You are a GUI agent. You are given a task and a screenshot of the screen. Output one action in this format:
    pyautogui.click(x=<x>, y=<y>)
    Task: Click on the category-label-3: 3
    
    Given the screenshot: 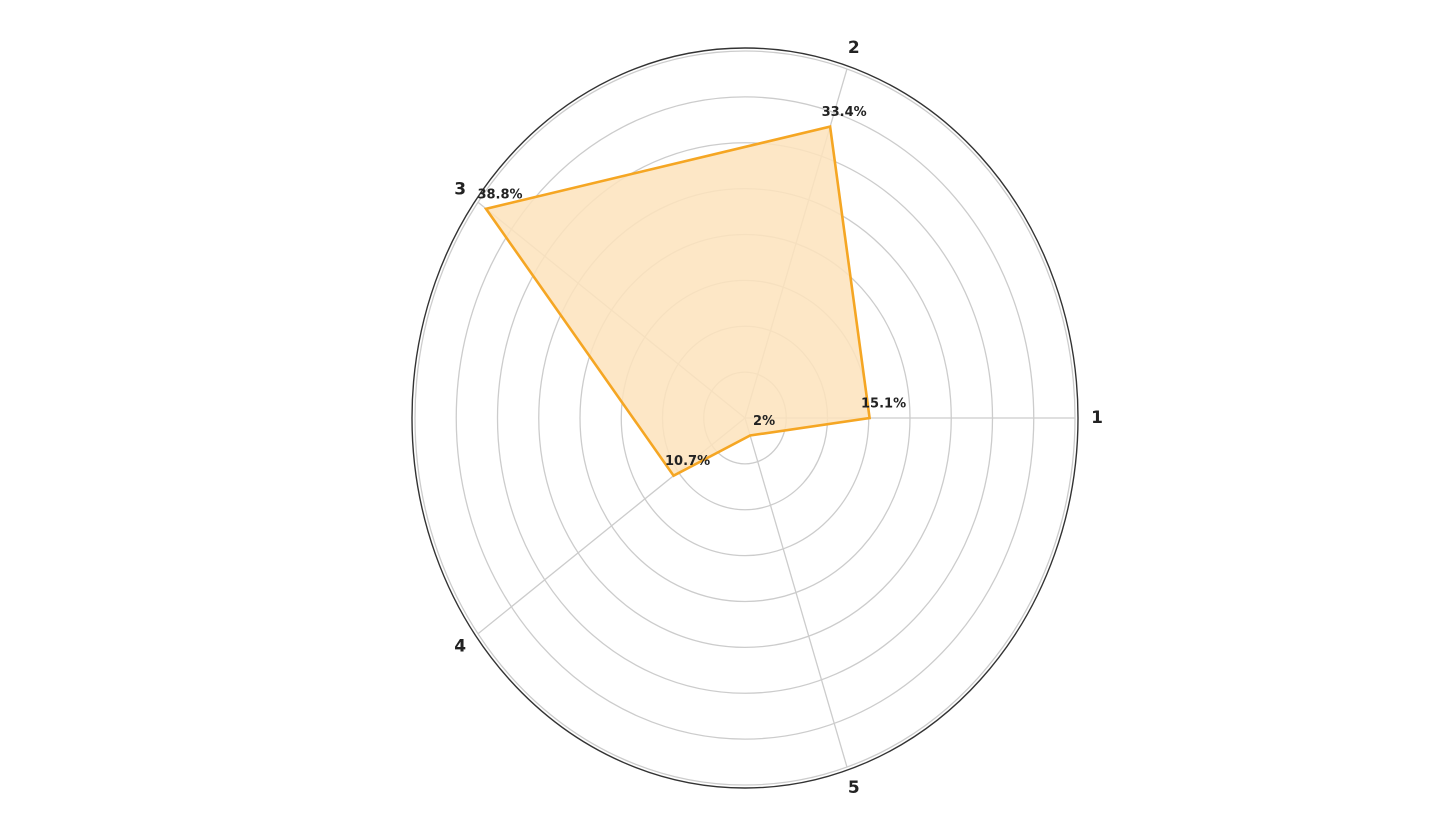 What is the action you would take?
    pyautogui.click(x=460, y=189)
    